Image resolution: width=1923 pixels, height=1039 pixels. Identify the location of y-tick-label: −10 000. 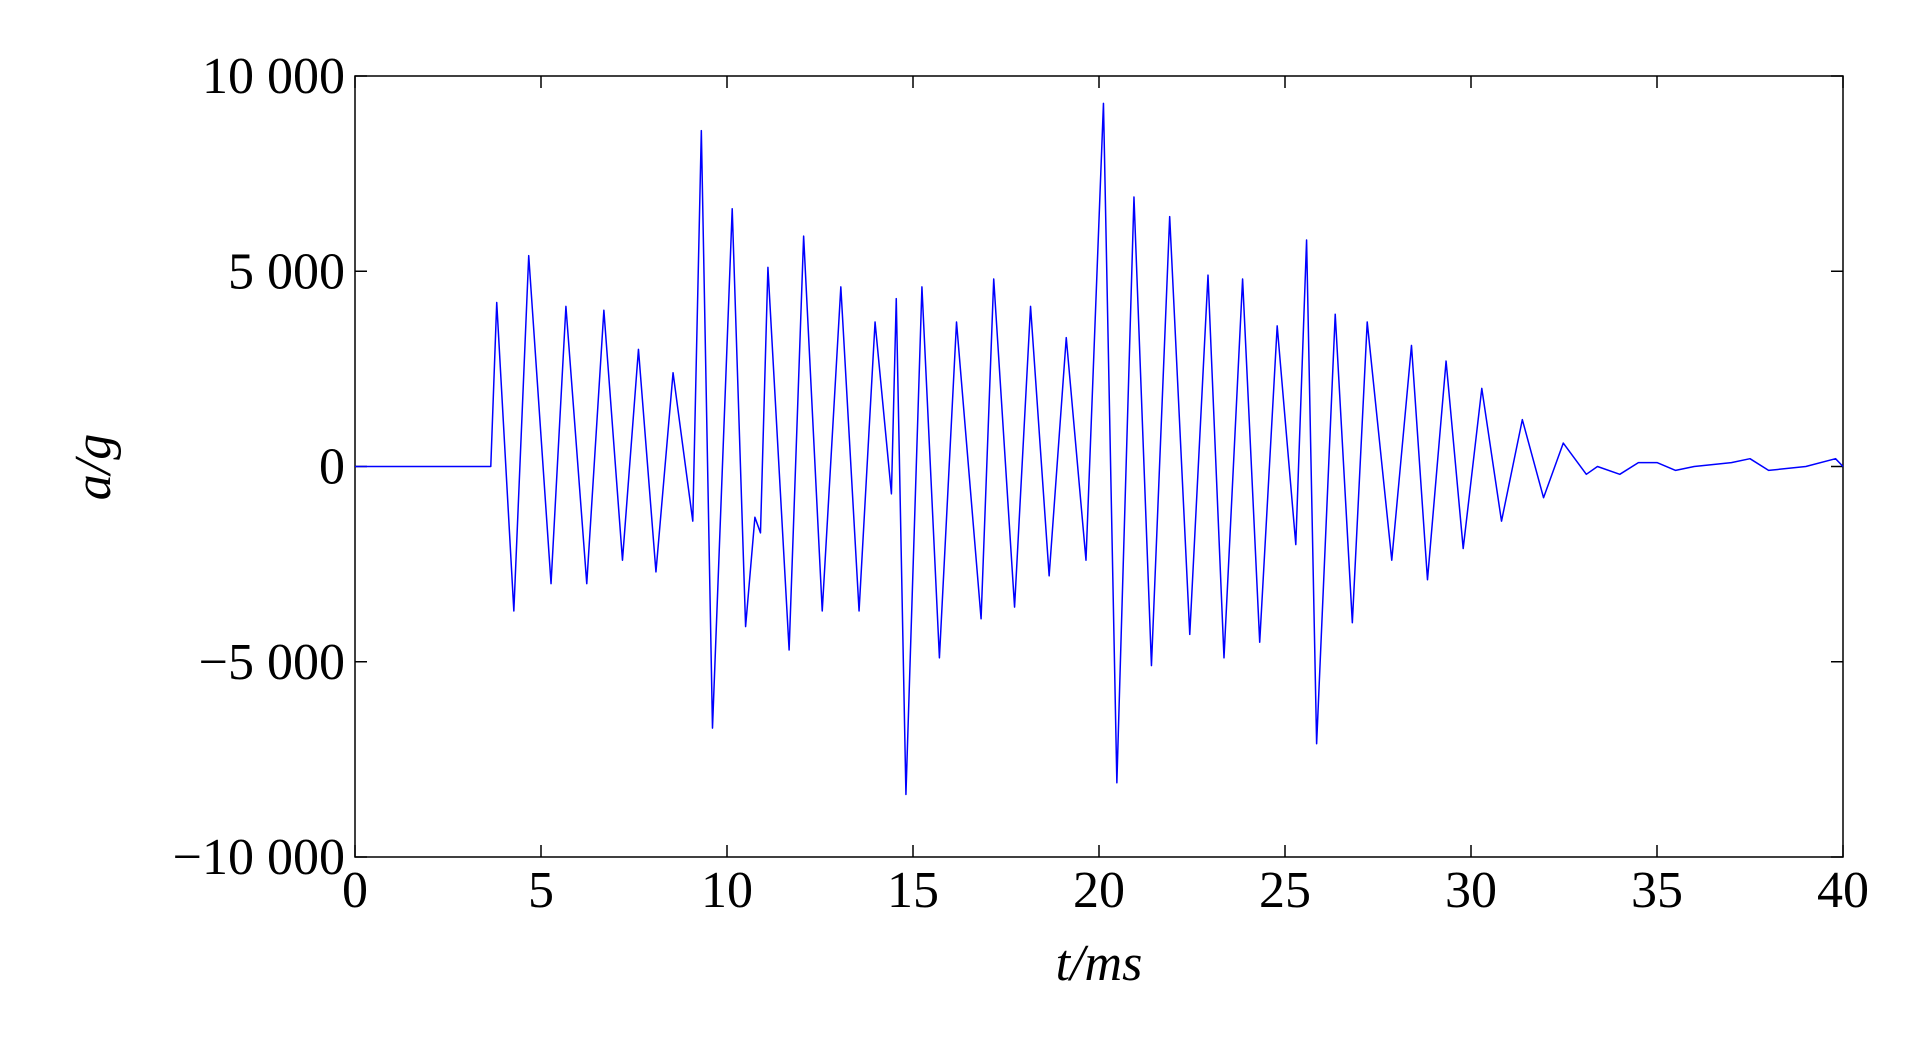
(259, 857).